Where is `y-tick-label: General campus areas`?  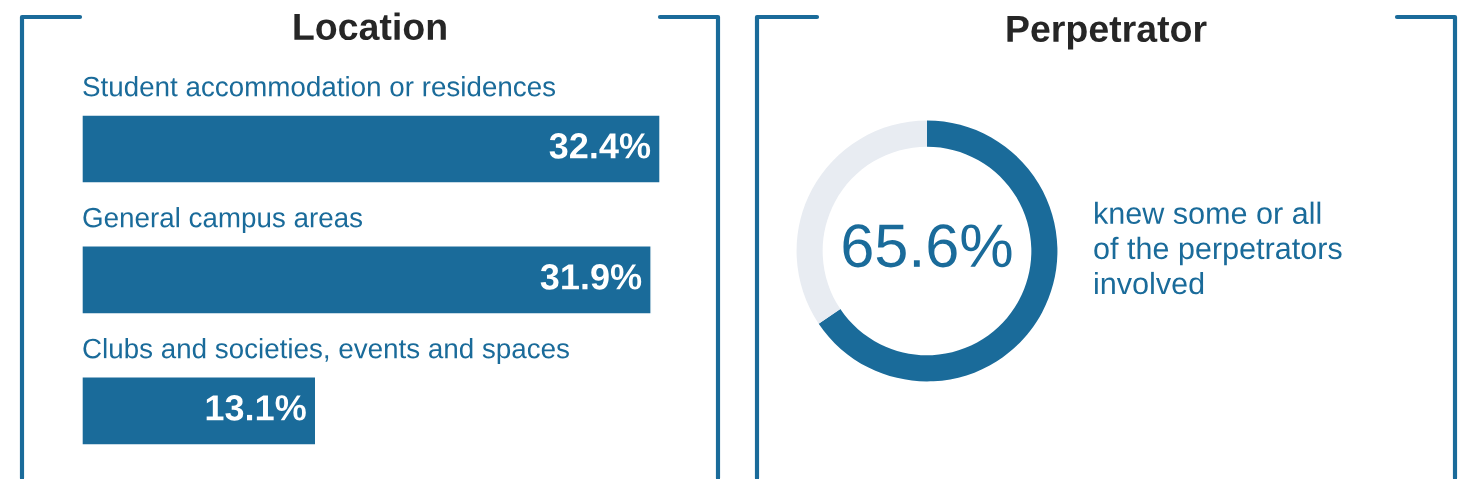
y-tick-label: General campus areas is located at coordinates (222, 220).